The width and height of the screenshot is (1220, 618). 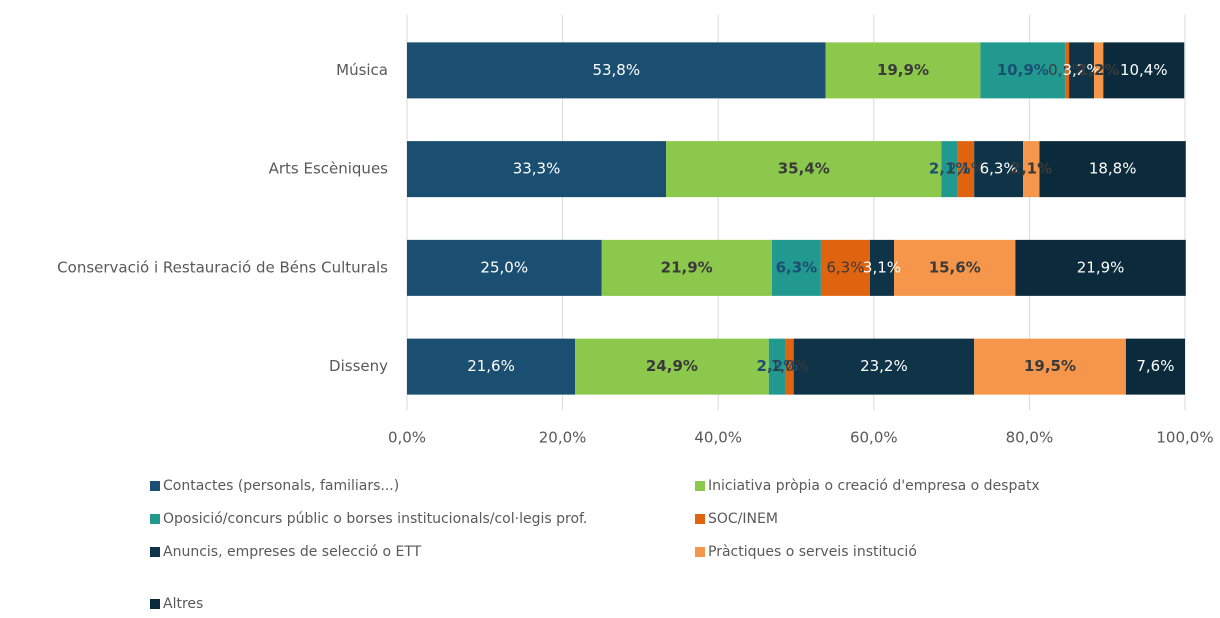 I want to click on y-tick-label: Arts Escèniques, so click(x=329, y=169).